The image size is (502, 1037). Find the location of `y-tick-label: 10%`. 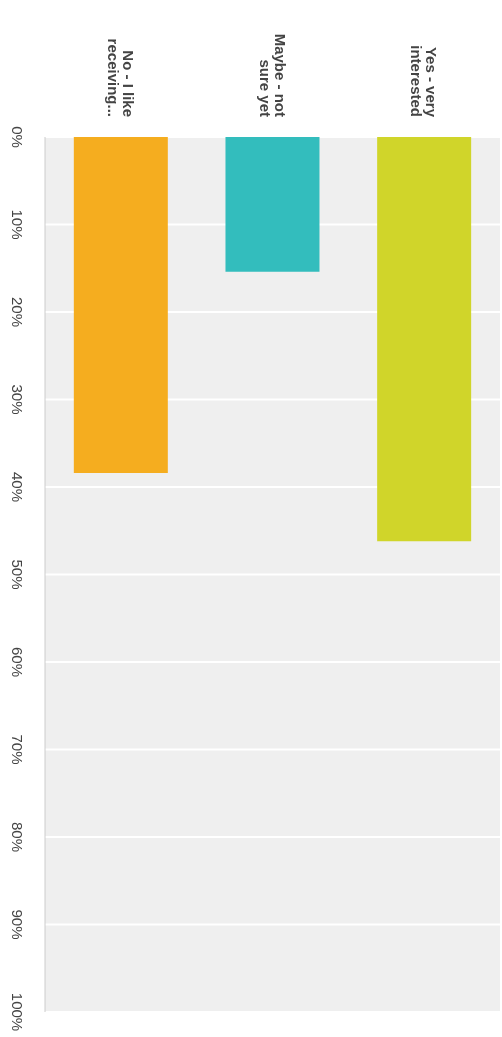

y-tick-label: 10% is located at coordinates (17, 224).